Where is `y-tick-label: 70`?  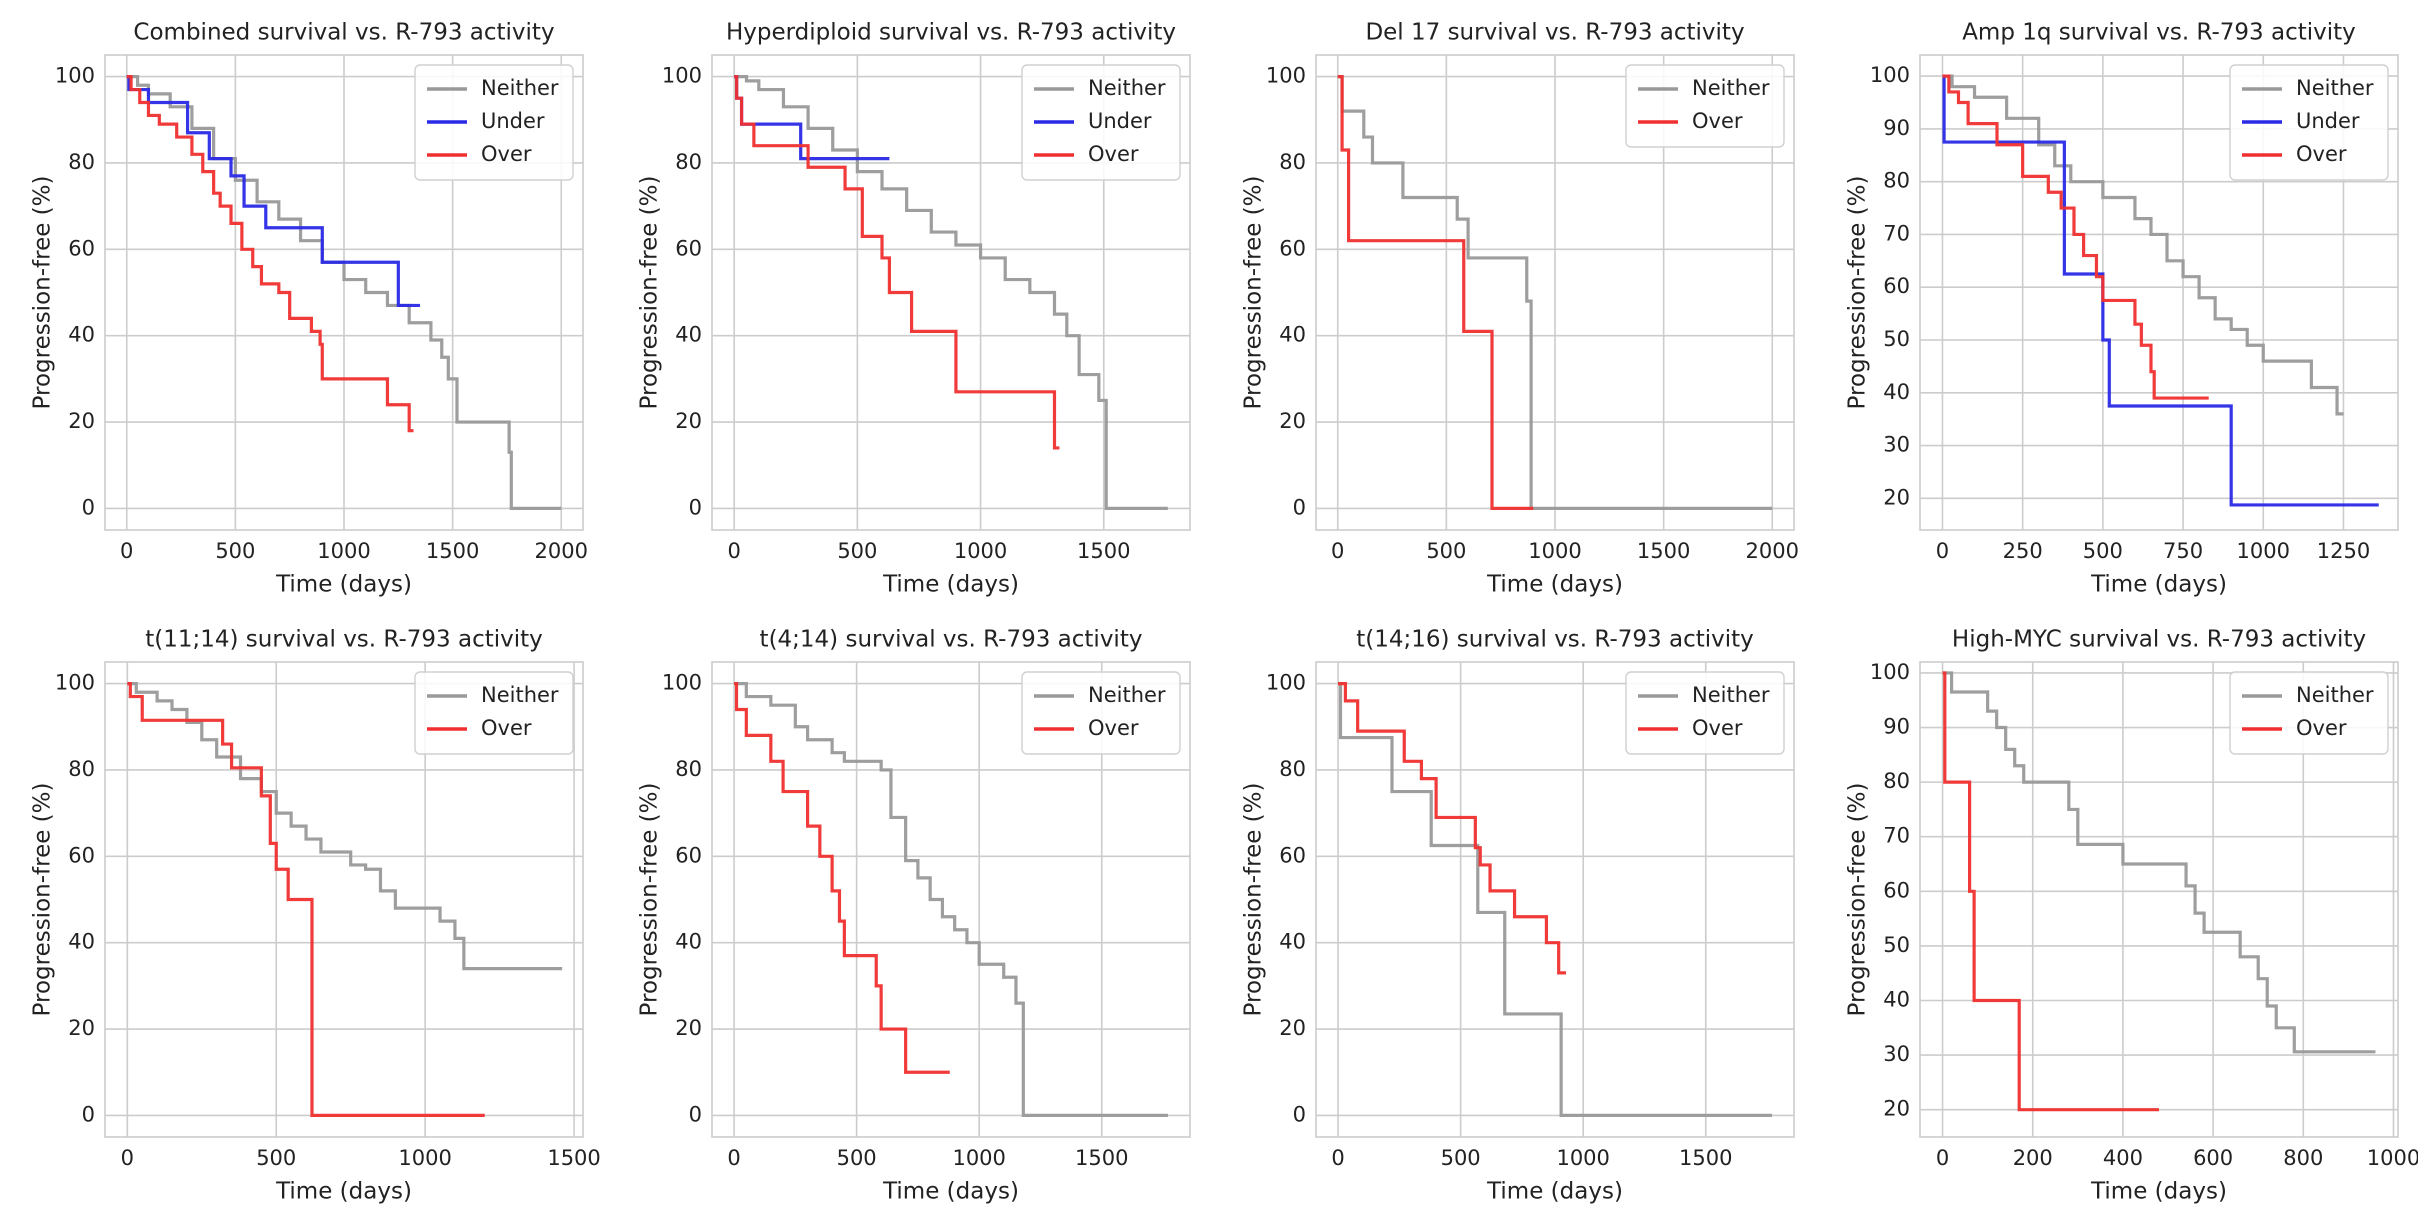
y-tick-label: 70 is located at coordinates (1896, 233).